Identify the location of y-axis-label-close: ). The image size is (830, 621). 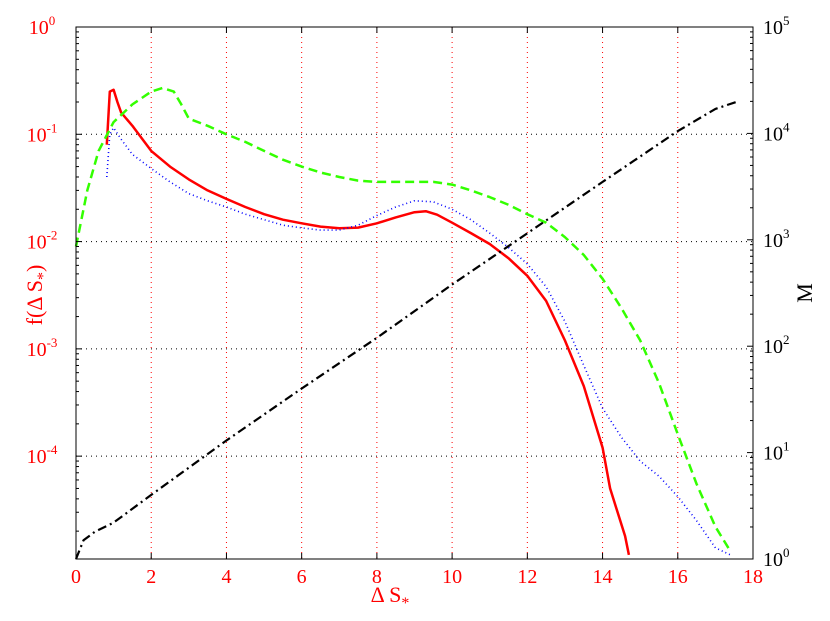
(34, 268).